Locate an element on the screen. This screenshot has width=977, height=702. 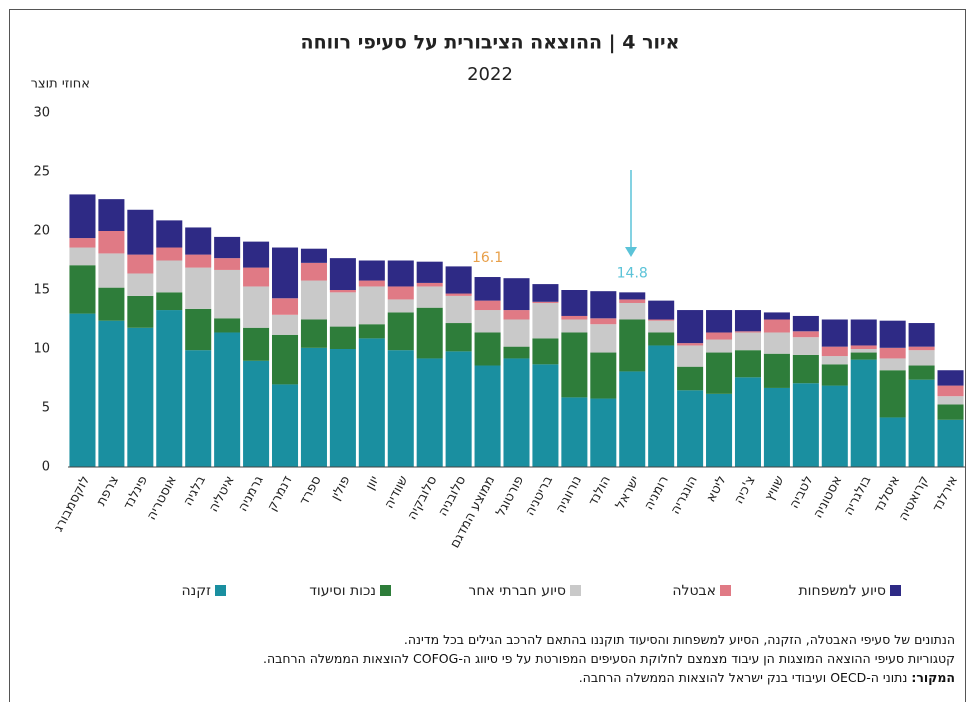
x-tick-label: שוויץ is located at coordinates (775, 488).